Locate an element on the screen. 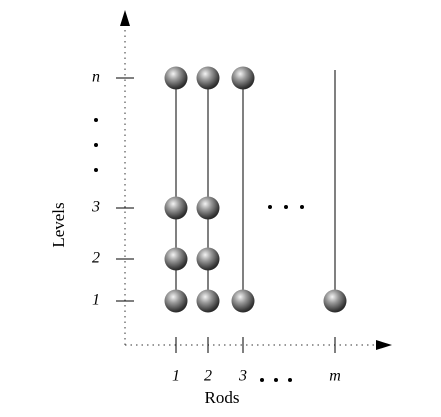 This screenshot has width=441, height=417. rod-label: 2 is located at coordinates (208, 376).